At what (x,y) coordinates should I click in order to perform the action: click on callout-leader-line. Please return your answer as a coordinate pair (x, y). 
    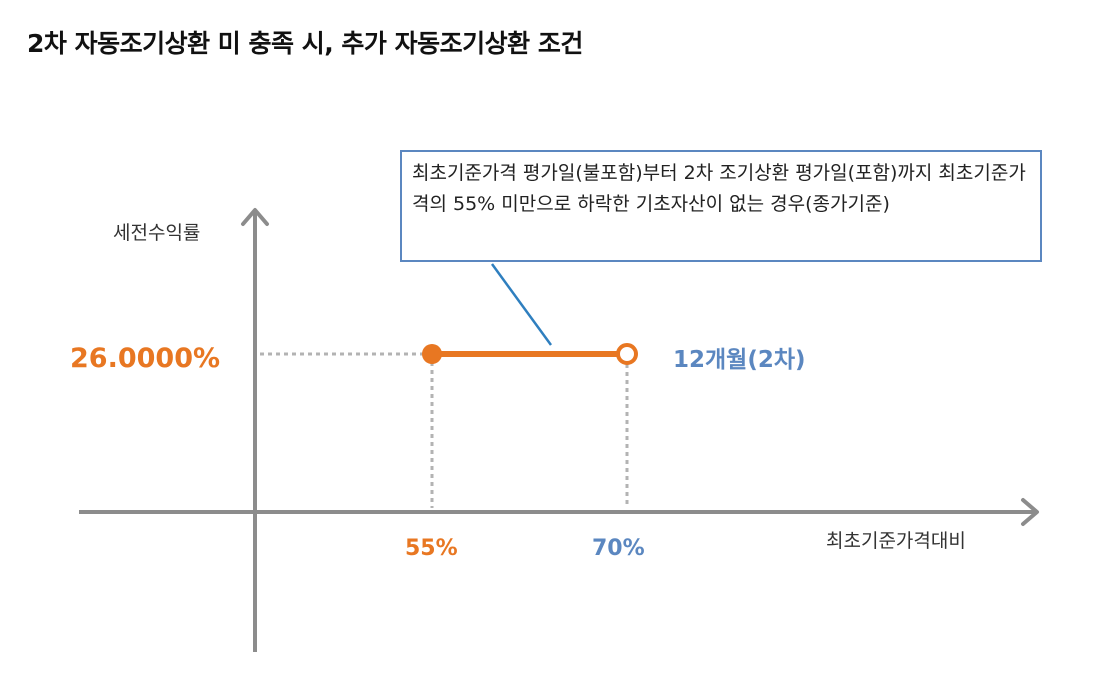
    Looking at the image, I should click on (521, 304).